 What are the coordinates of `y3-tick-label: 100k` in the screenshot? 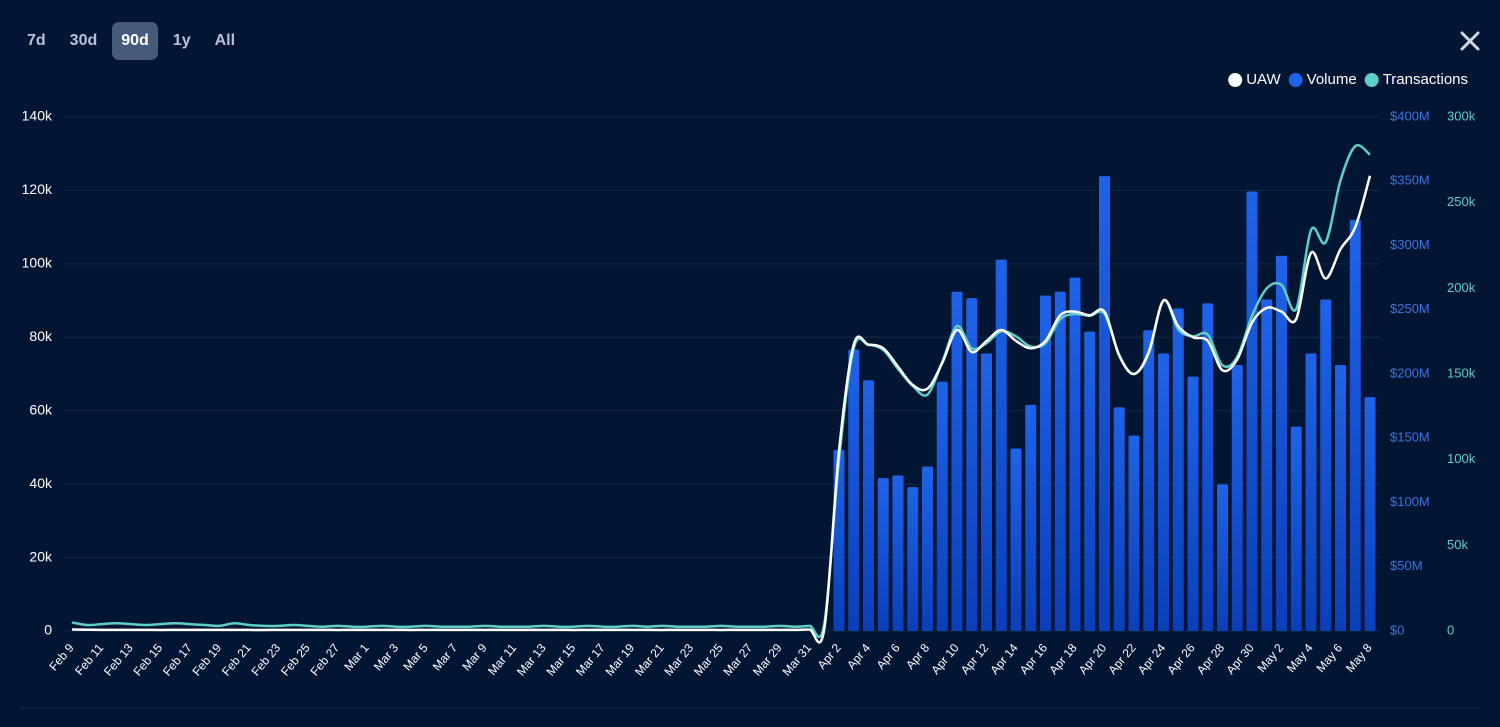 It's located at (1461, 458).